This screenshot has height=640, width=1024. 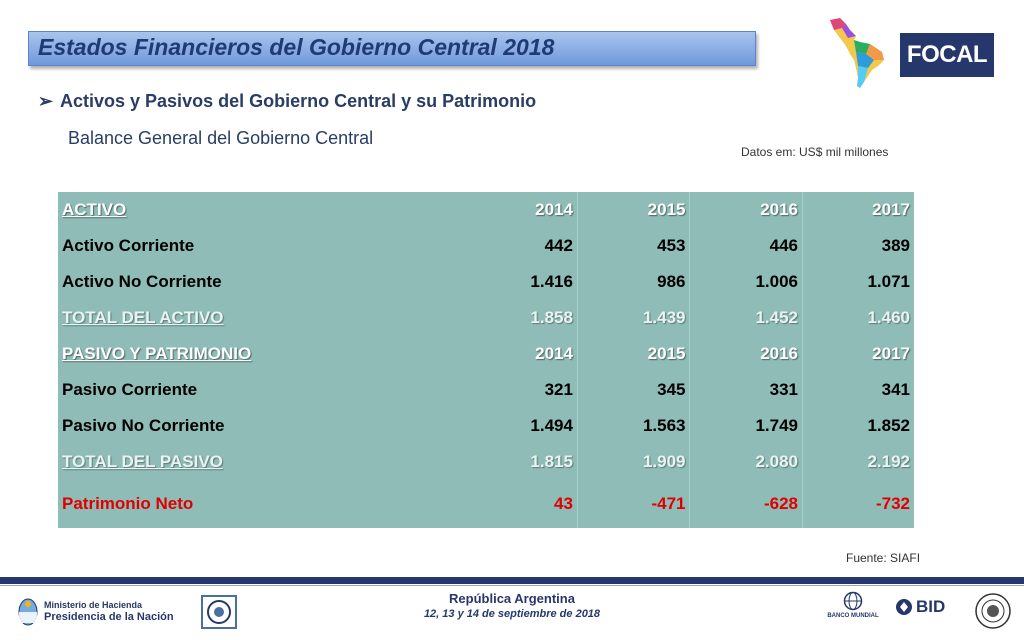 What do you see at coordinates (858, 504) in the screenshot?
I see `cell-value: -732` at bounding box center [858, 504].